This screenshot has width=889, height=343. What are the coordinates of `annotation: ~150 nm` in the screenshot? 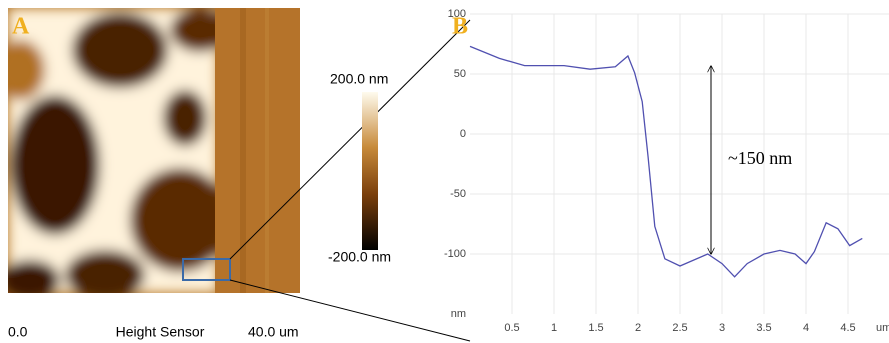 It's located at (760, 158).